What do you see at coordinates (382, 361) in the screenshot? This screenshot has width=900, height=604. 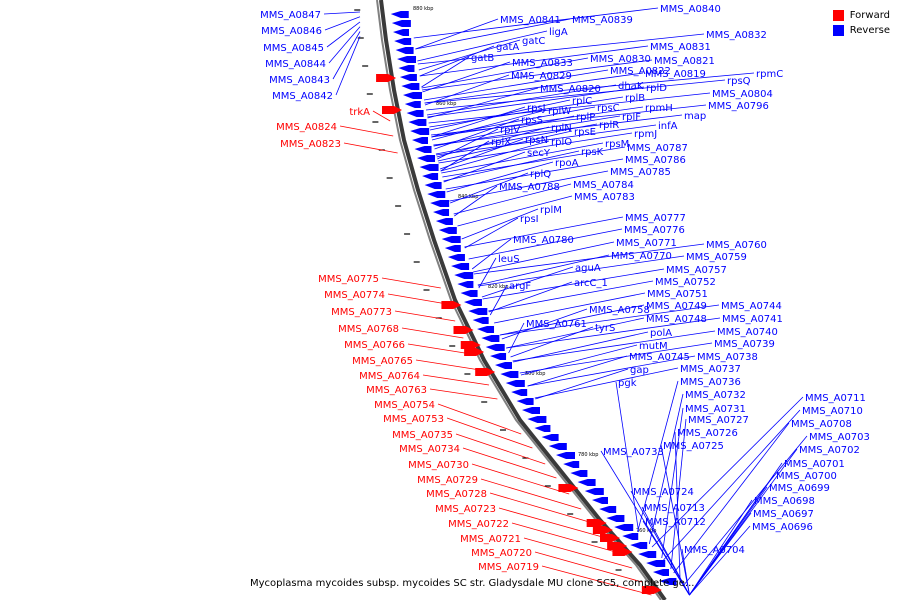 I see `gene-label: MMS_A0765` at bounding box center [382, 361].